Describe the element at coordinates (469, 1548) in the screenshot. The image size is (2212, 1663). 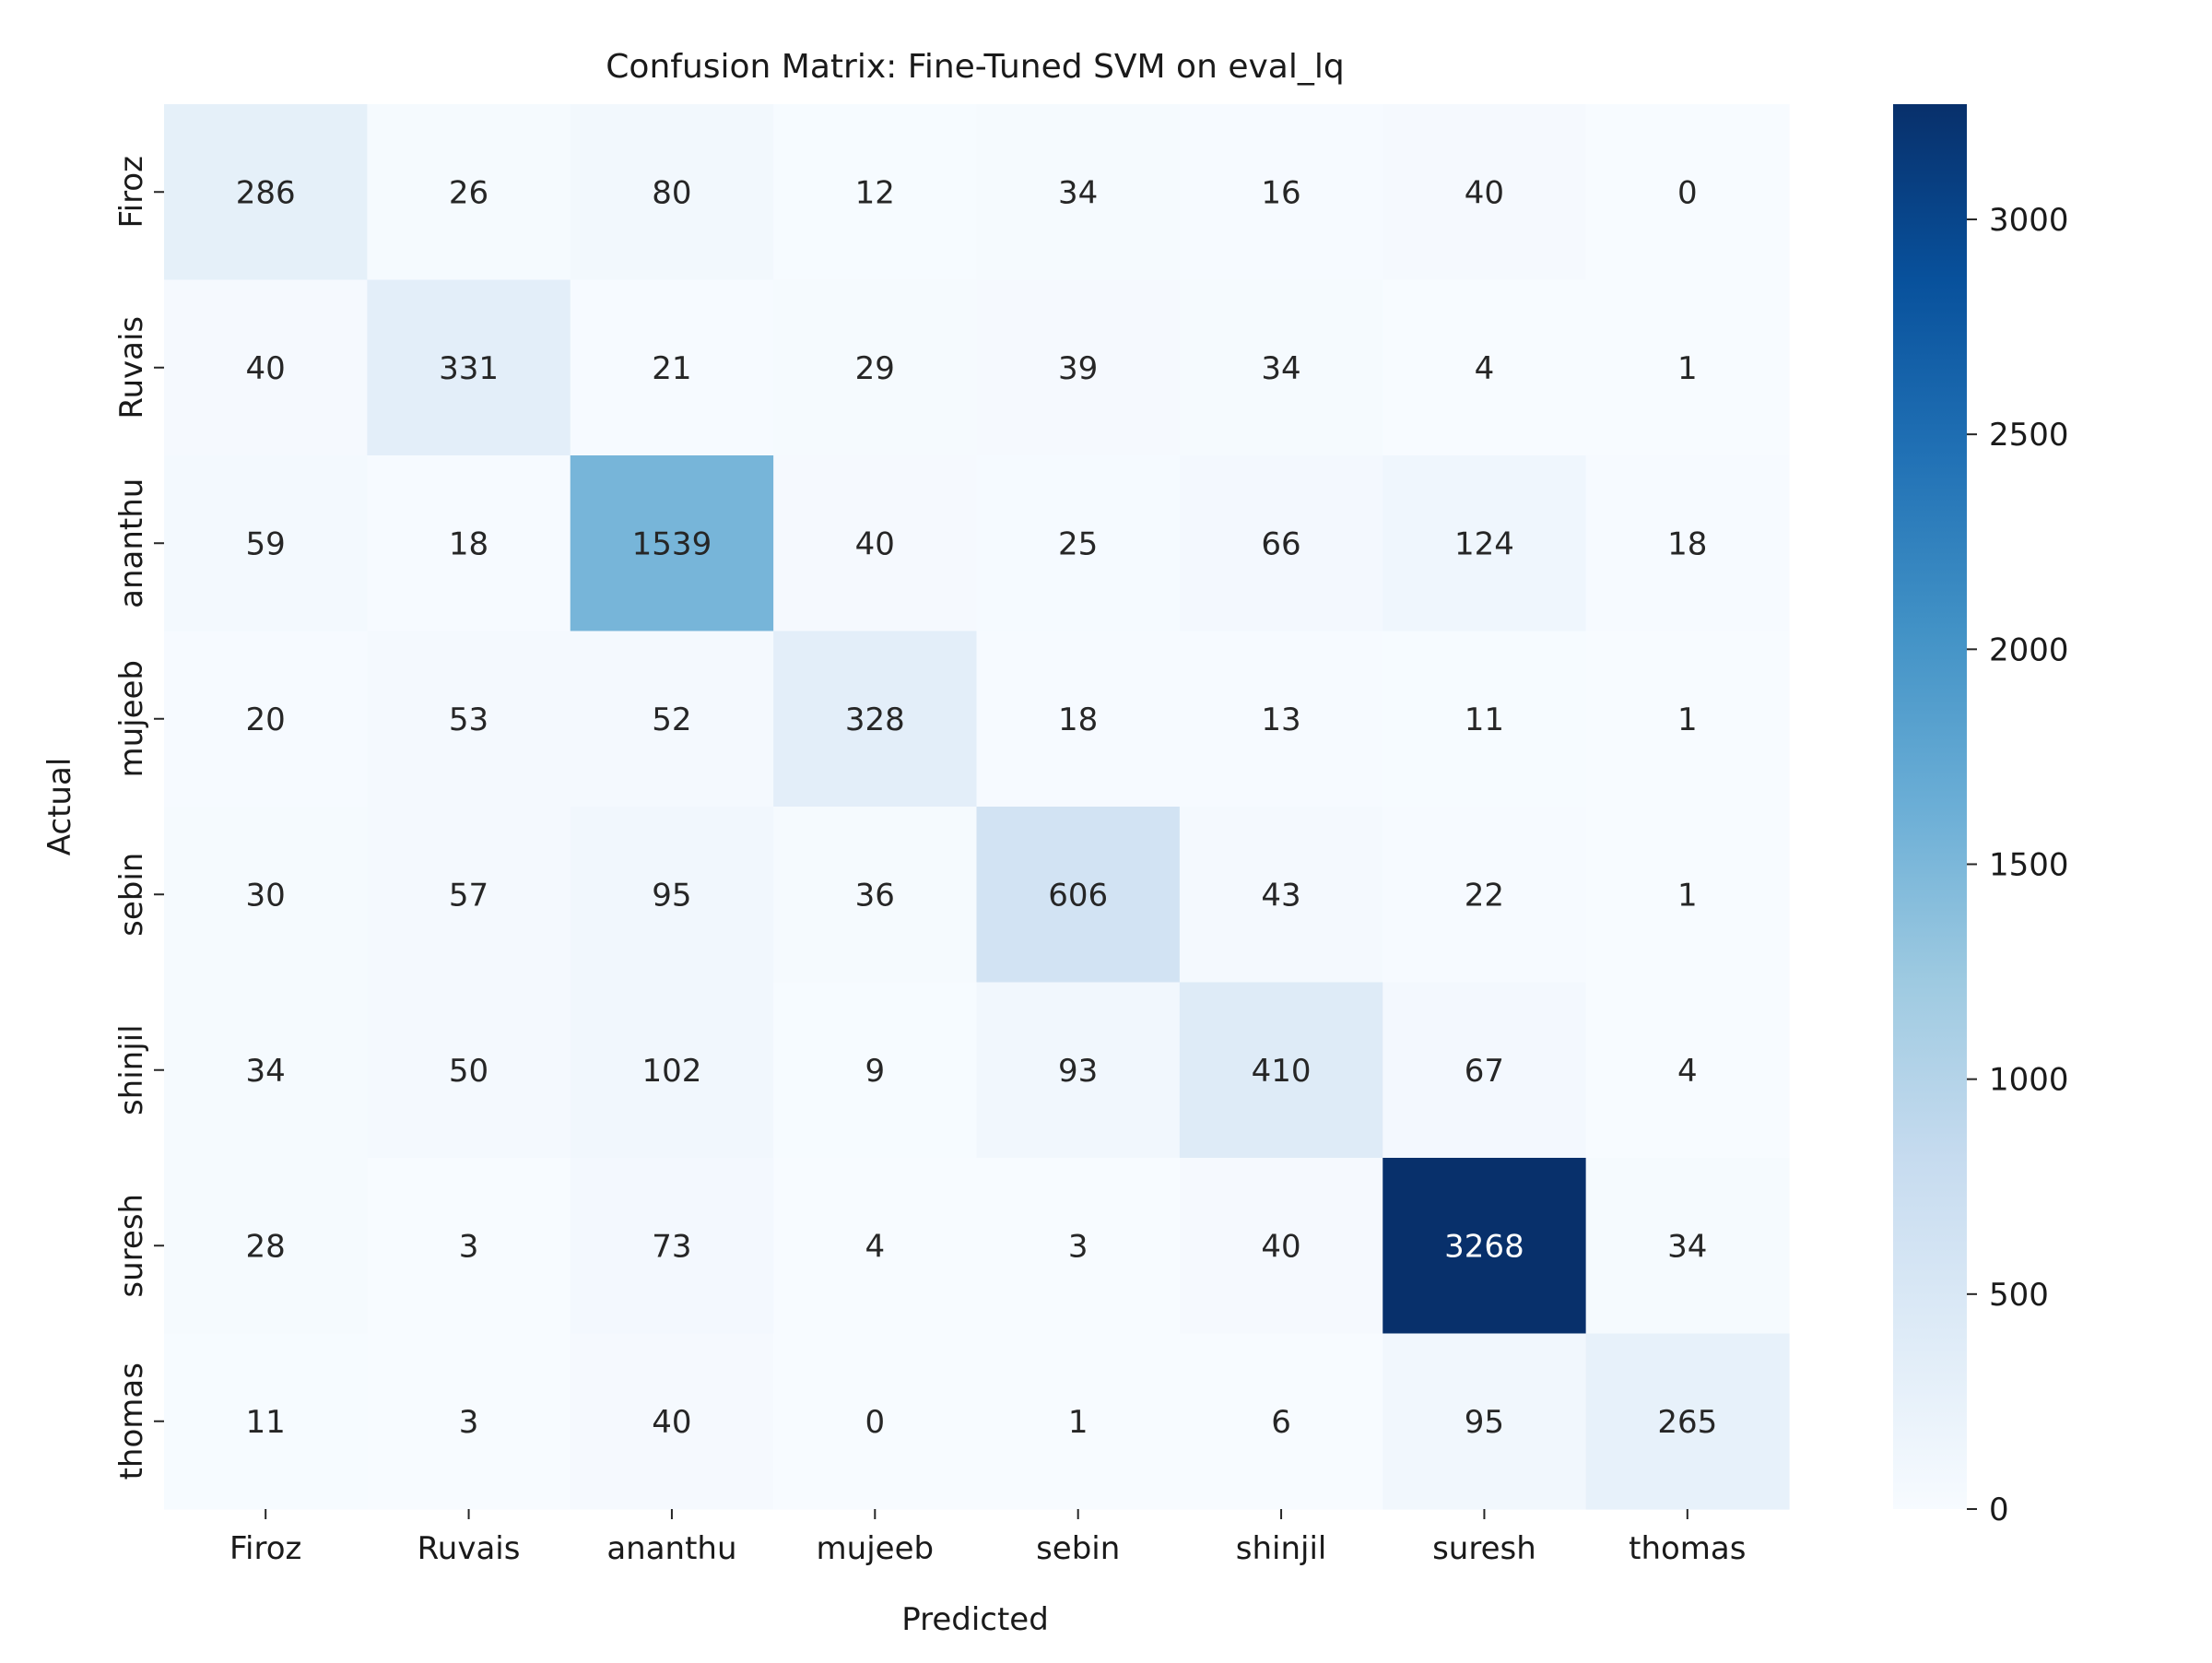
I see `x-tick-label: Ruvais` at that location.